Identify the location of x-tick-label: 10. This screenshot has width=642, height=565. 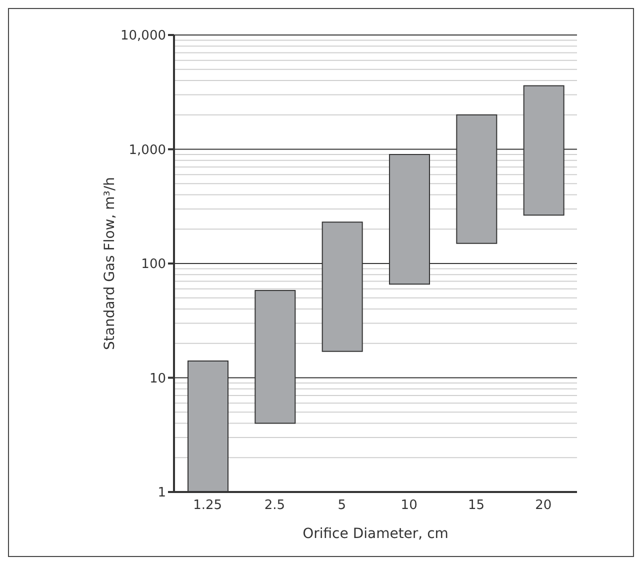
(409, 506).